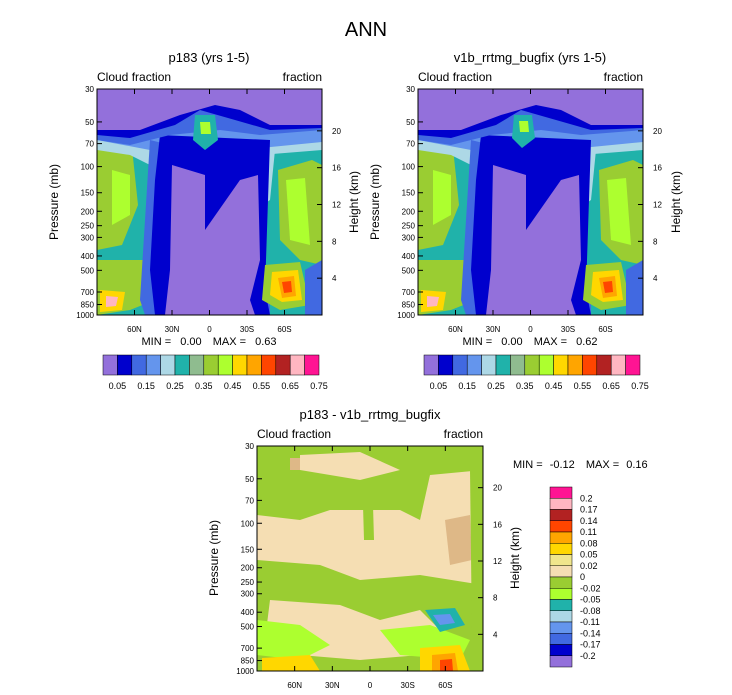 The image size is (732, 695). Describe the element at coordinates (530, 202) in the screenshot. I see `contour-field` at that location.